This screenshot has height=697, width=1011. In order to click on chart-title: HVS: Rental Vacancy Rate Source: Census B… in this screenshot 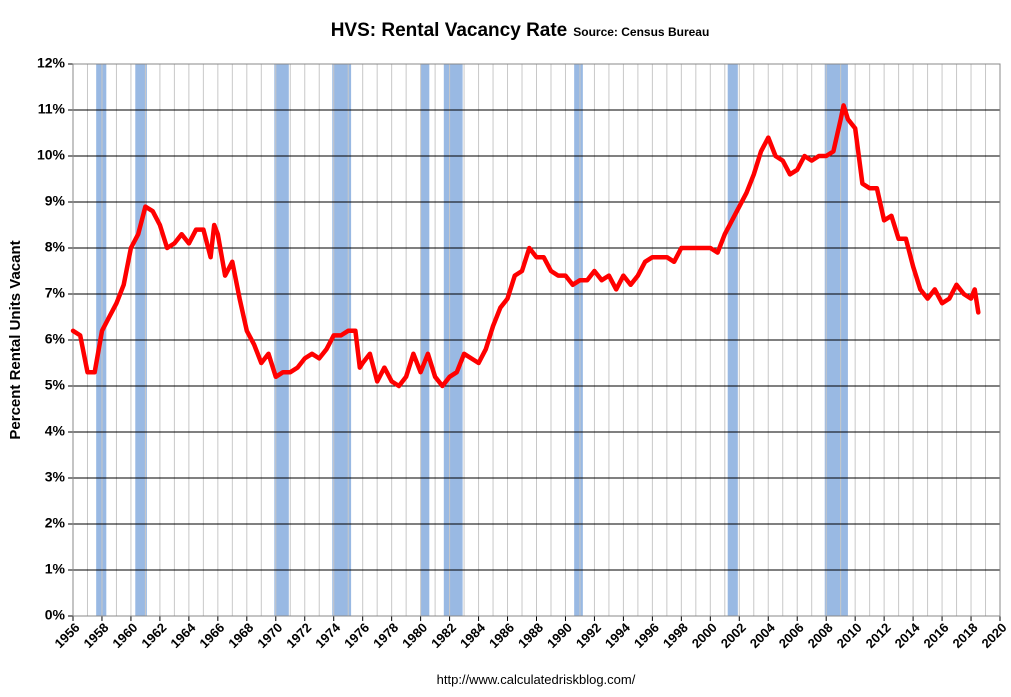, I will do `click(520, 30)`.